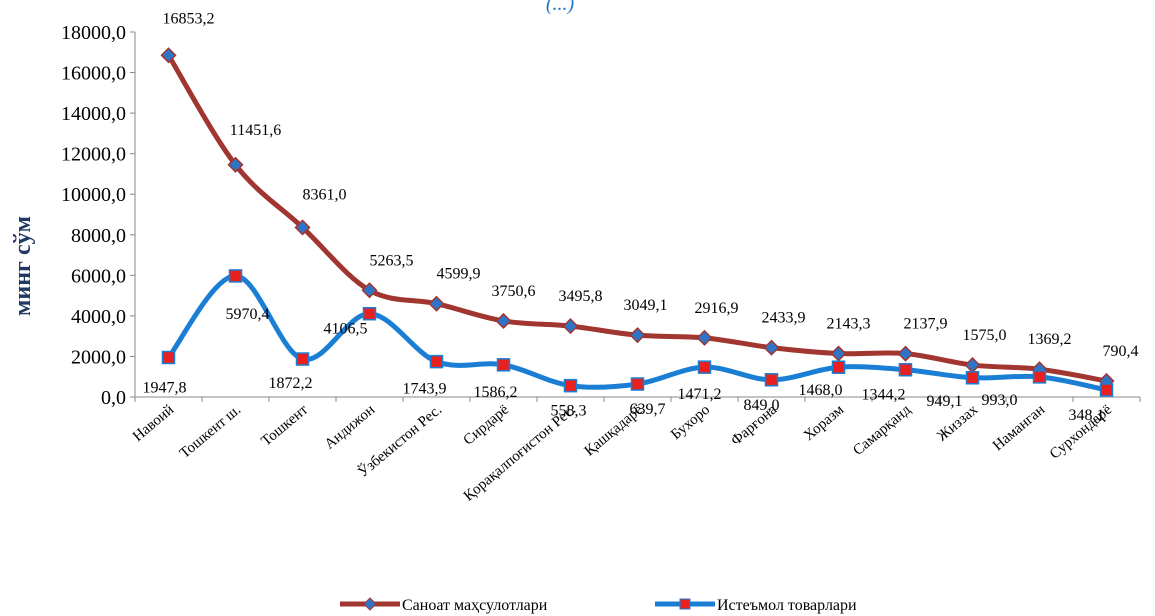  I want to click on y-tick-label: 16000,0, so click(93, 74).